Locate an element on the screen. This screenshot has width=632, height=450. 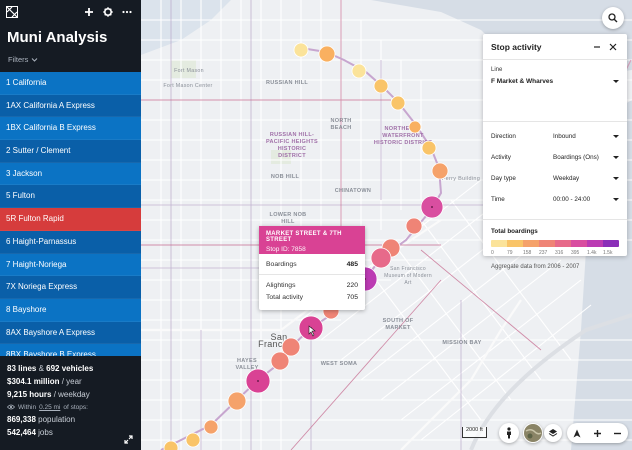
settings-button is located at coordinates (108, 12).